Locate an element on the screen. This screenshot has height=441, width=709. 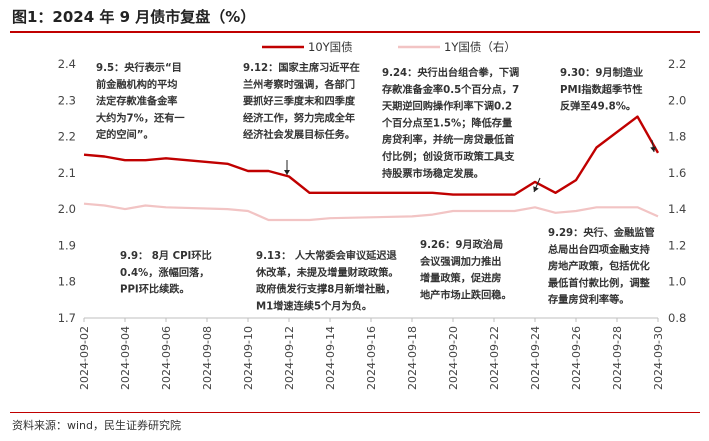
annotation-line: 9.5：央行表示“目 is located at coordinates (139, 67).